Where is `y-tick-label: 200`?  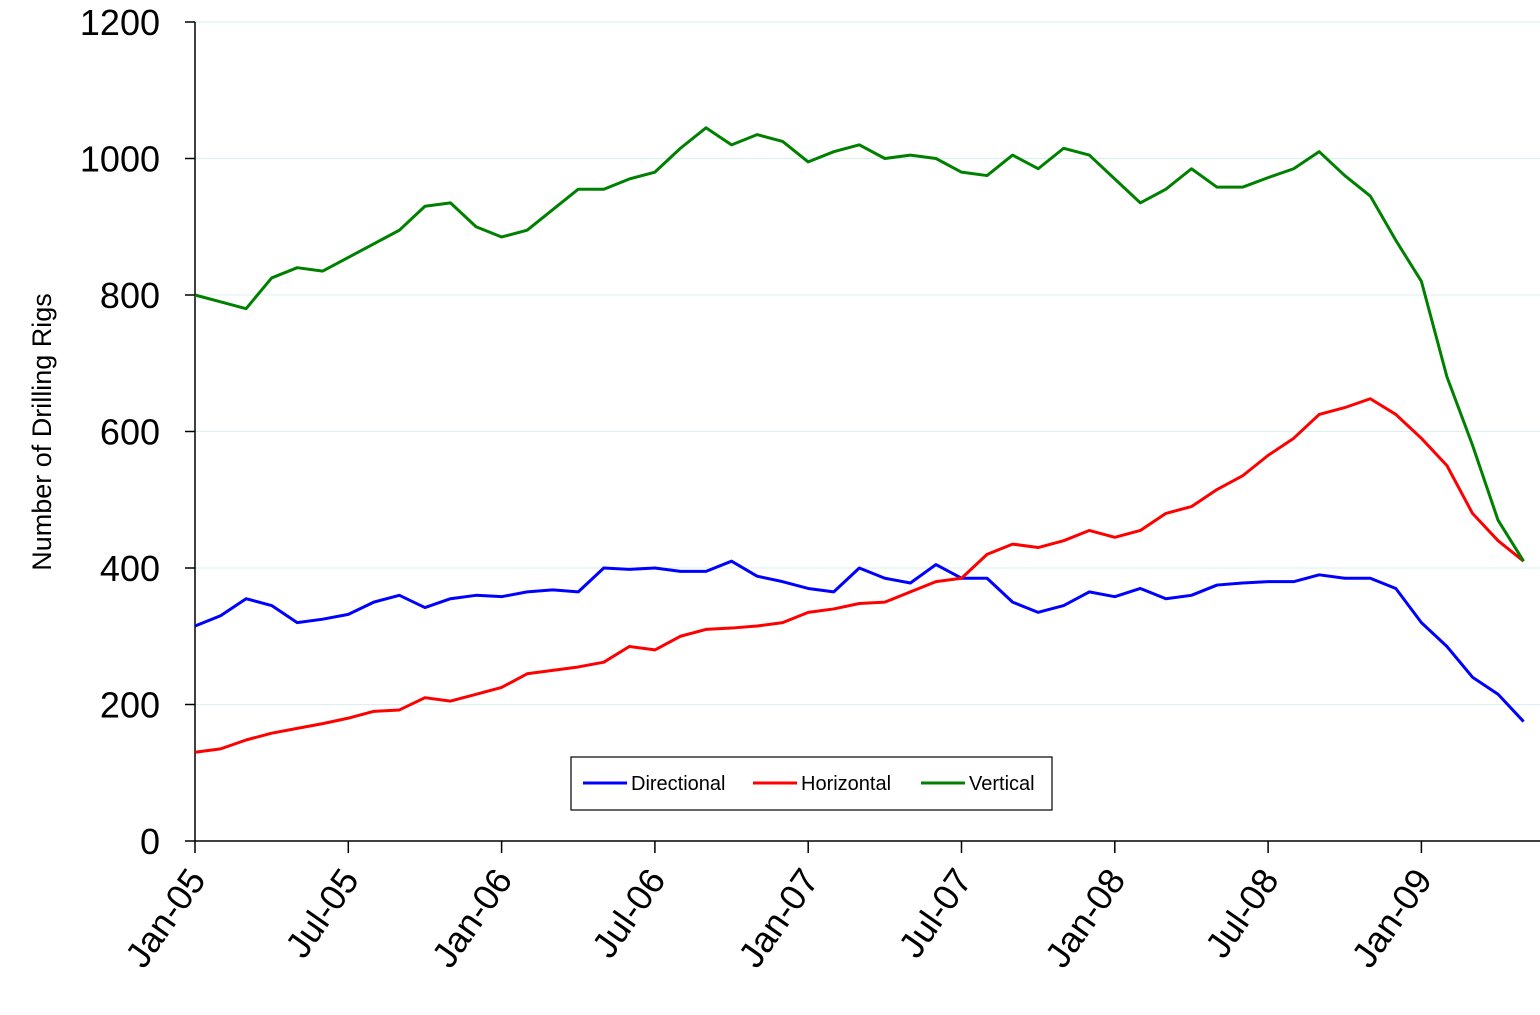 y-tick-label: 200 is located at coordinates (130, 705).